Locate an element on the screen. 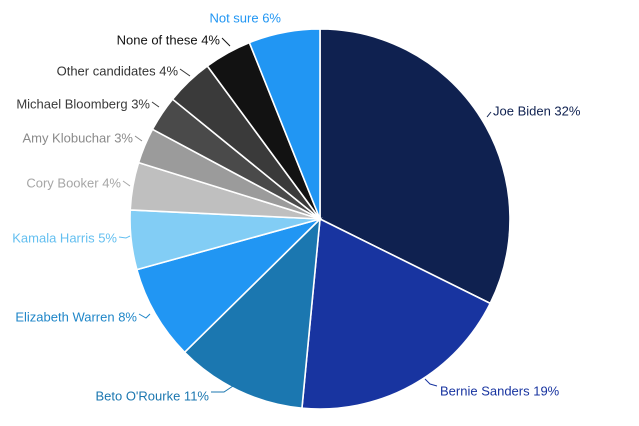 The height and width of the screenshot is (426, 639). slice-label-amy-klobuchar-3: Amy Klobuchar 3% is located at coordinates (77, 137).